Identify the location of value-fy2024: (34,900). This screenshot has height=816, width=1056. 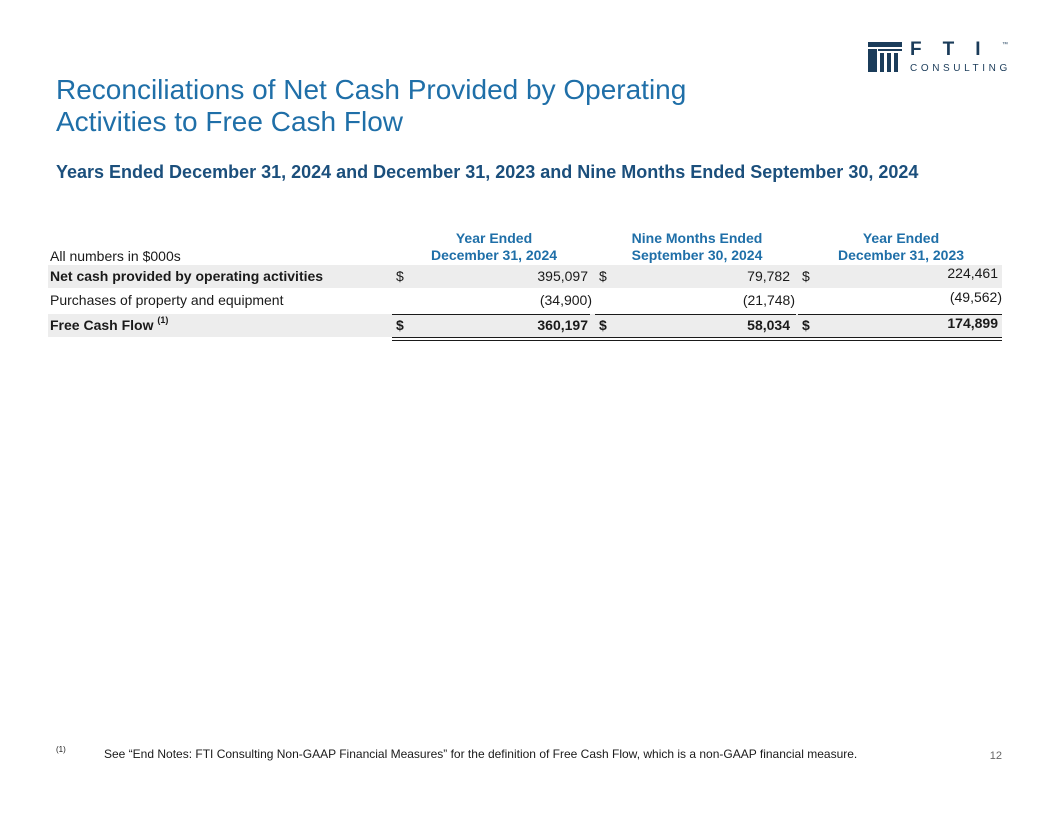
(565, 300).